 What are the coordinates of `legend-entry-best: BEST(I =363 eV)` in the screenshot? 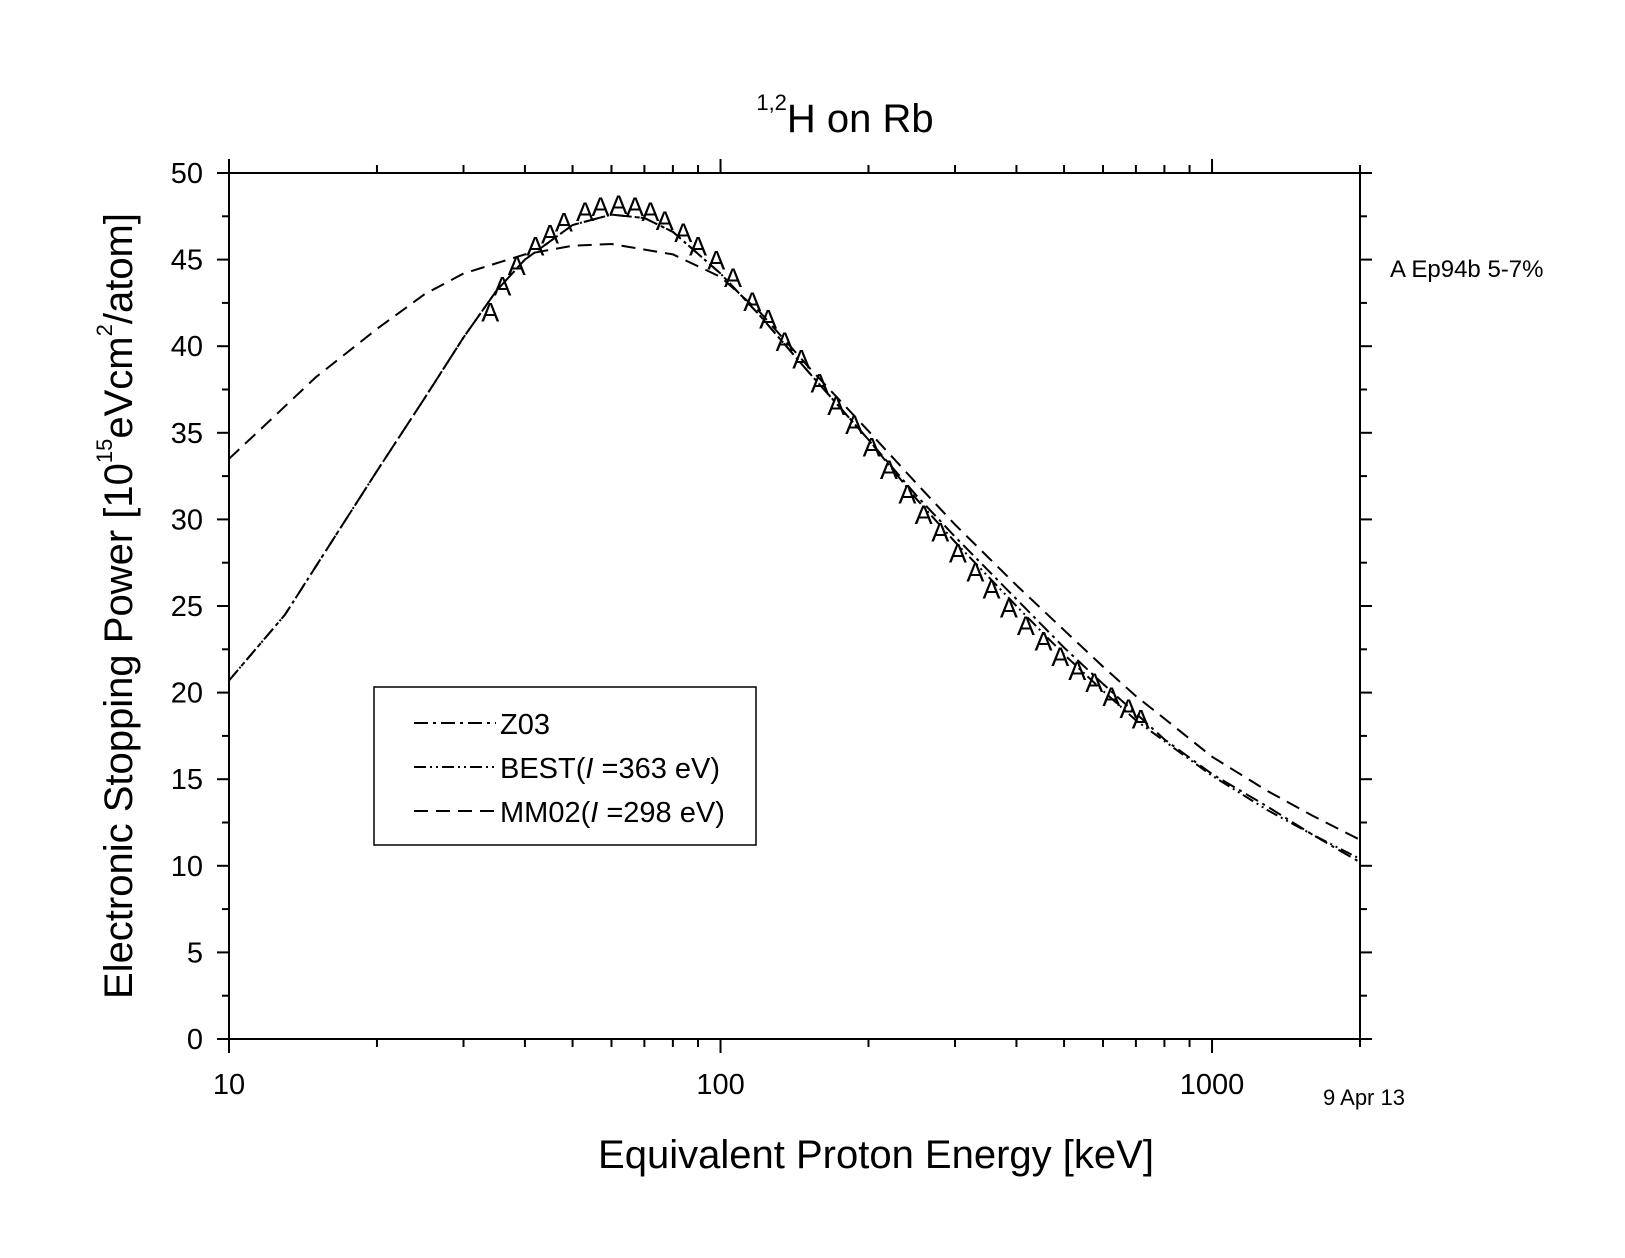 It's located at (610, 769).